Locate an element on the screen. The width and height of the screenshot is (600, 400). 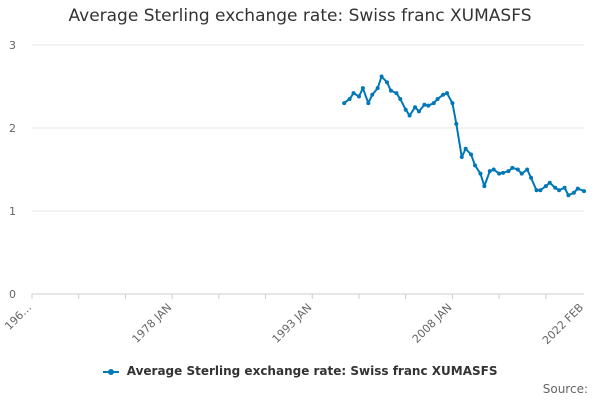
series-line is located at coordinates (464, 136).